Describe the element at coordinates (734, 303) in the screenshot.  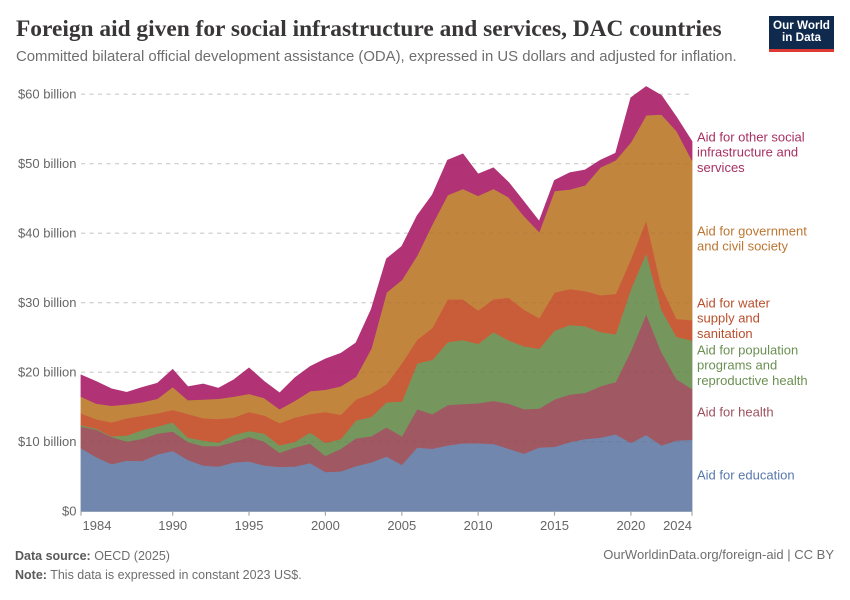
I see `svg-text: Aid for water` at that location.